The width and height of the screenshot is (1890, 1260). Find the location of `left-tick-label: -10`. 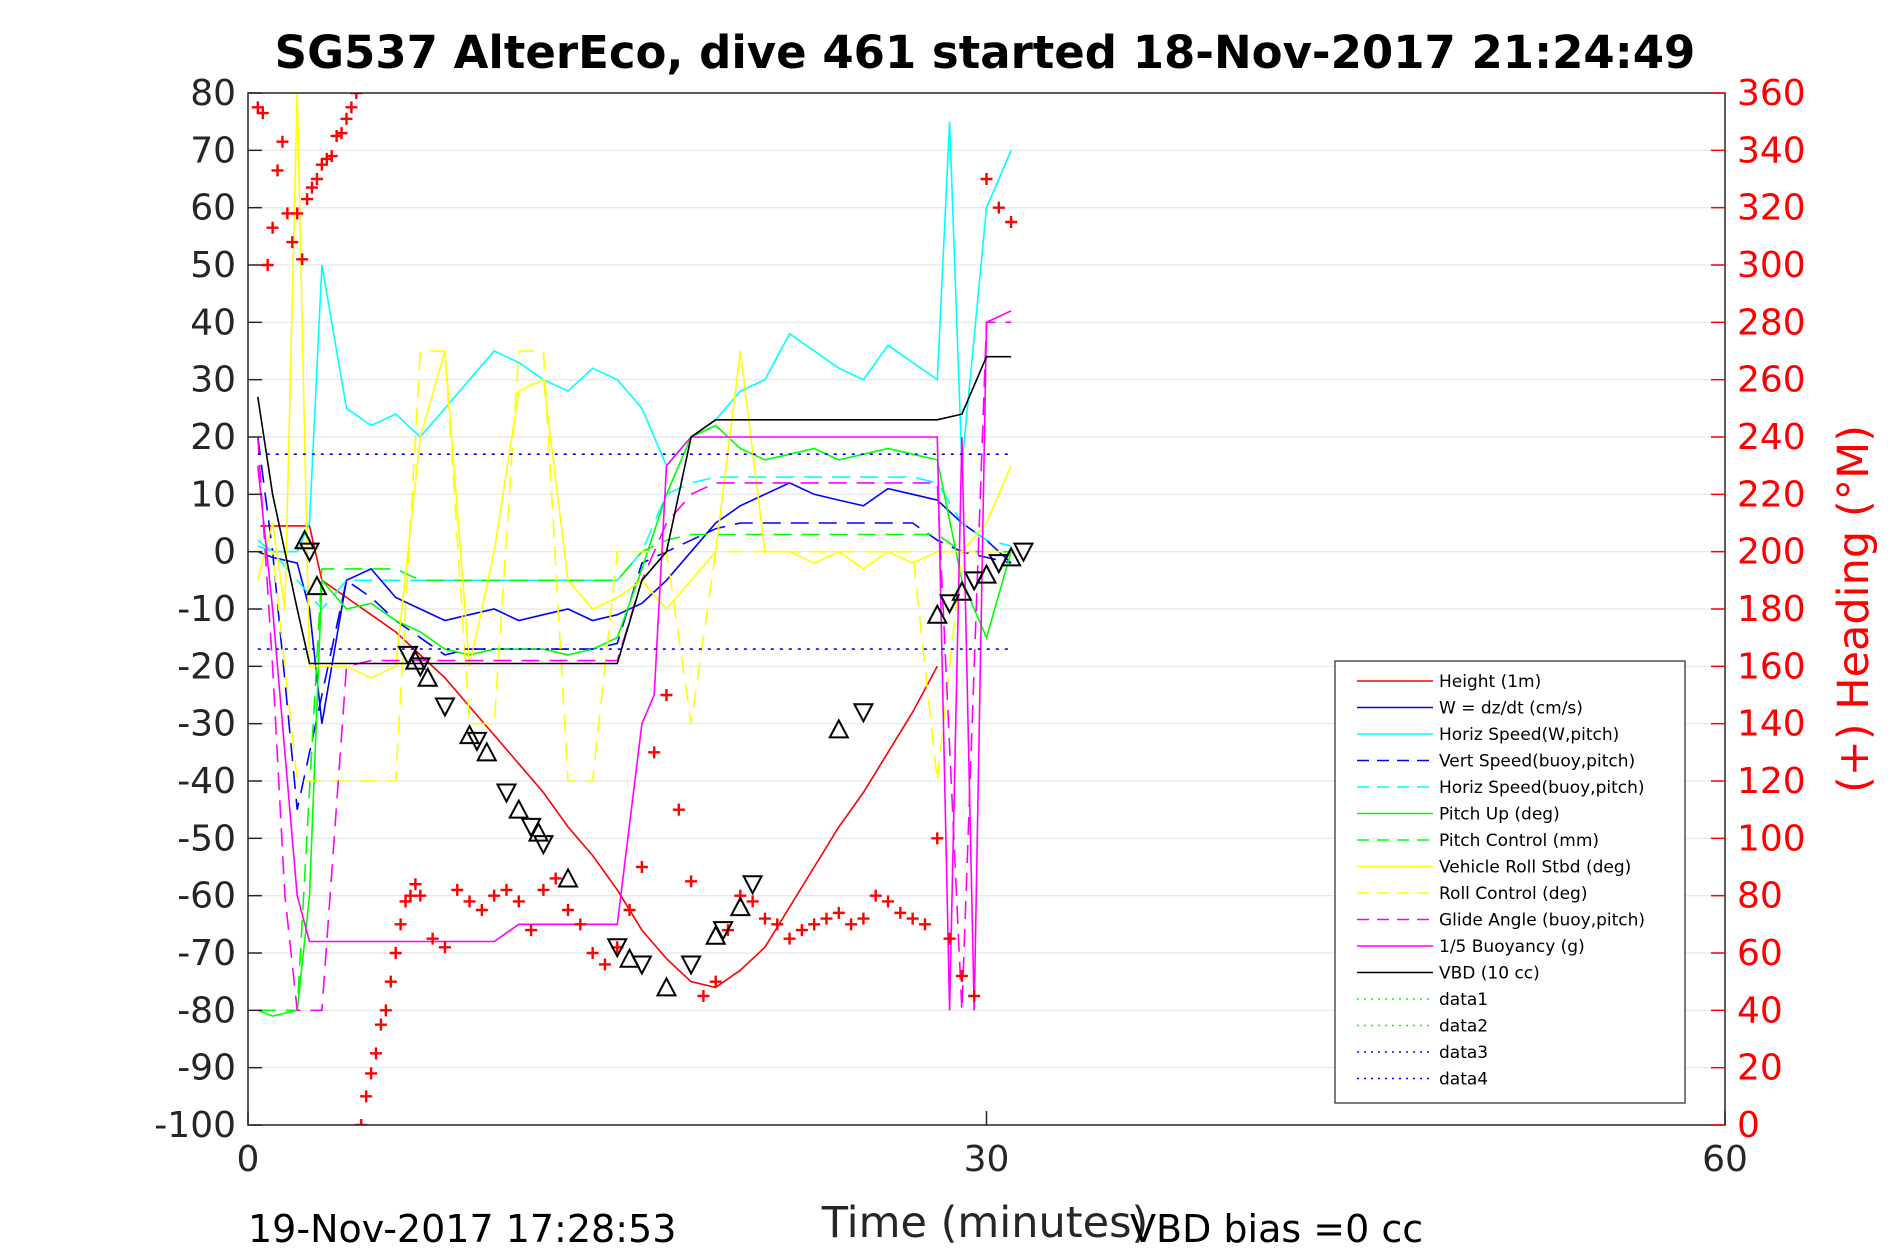

left-tick-label: -10 is located at coordinates (206, 609).